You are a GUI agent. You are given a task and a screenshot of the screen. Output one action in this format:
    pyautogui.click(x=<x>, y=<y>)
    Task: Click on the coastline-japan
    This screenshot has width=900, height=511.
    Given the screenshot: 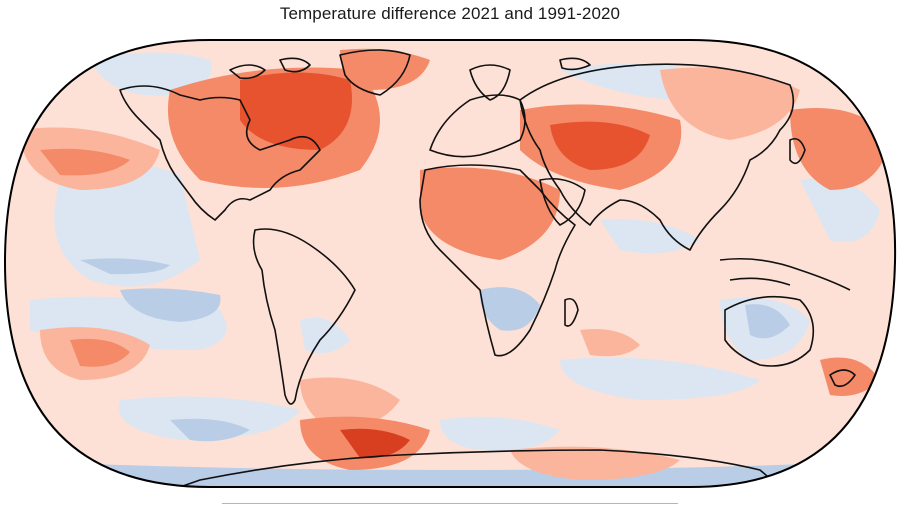 What is the action you would take?
    pyautogui.click(x=797, y=151)
    